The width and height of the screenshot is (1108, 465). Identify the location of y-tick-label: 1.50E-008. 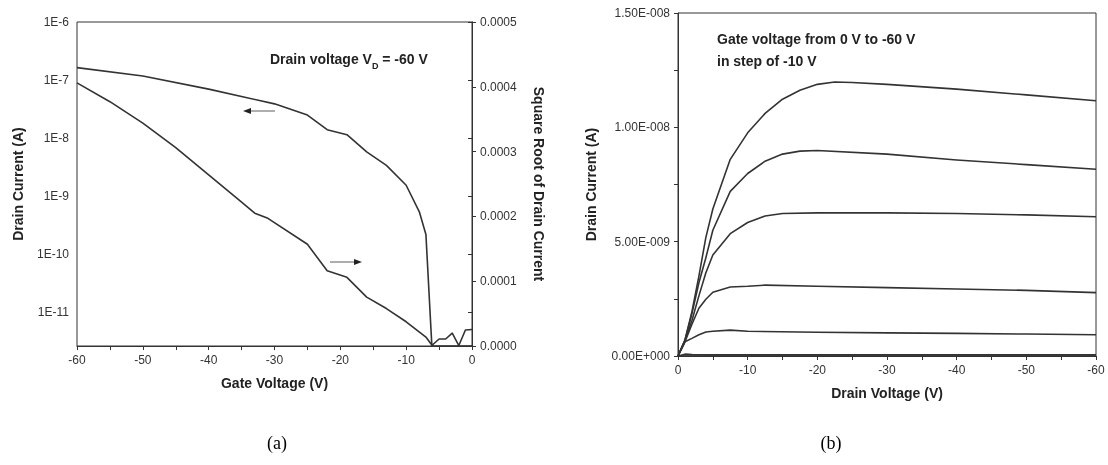
(642, 13).